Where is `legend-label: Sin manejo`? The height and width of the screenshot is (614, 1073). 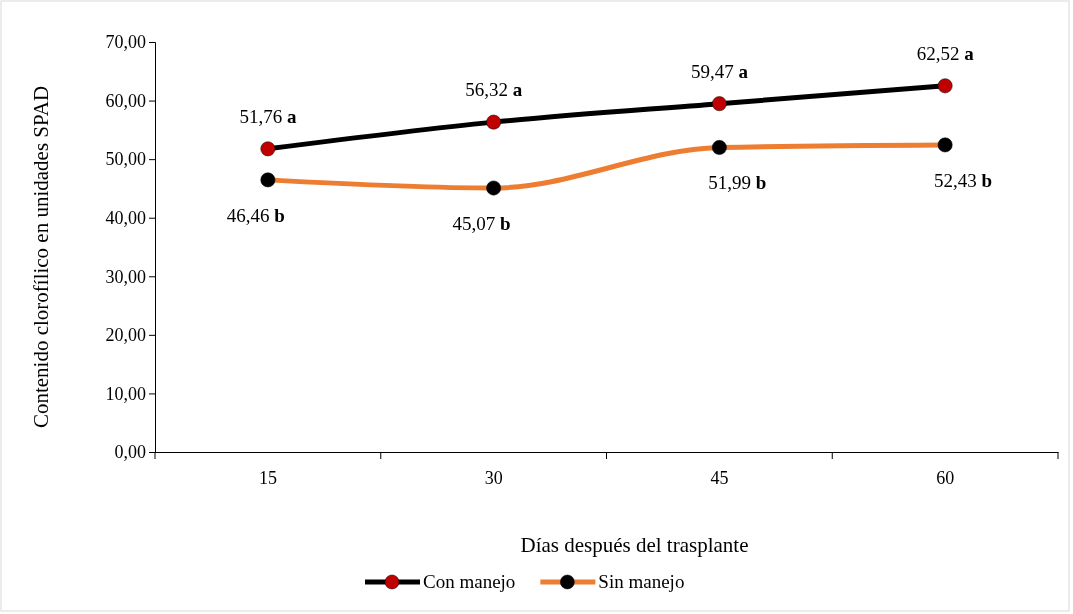
legend-label: Sin manejo is located at coordinates (641, 581).